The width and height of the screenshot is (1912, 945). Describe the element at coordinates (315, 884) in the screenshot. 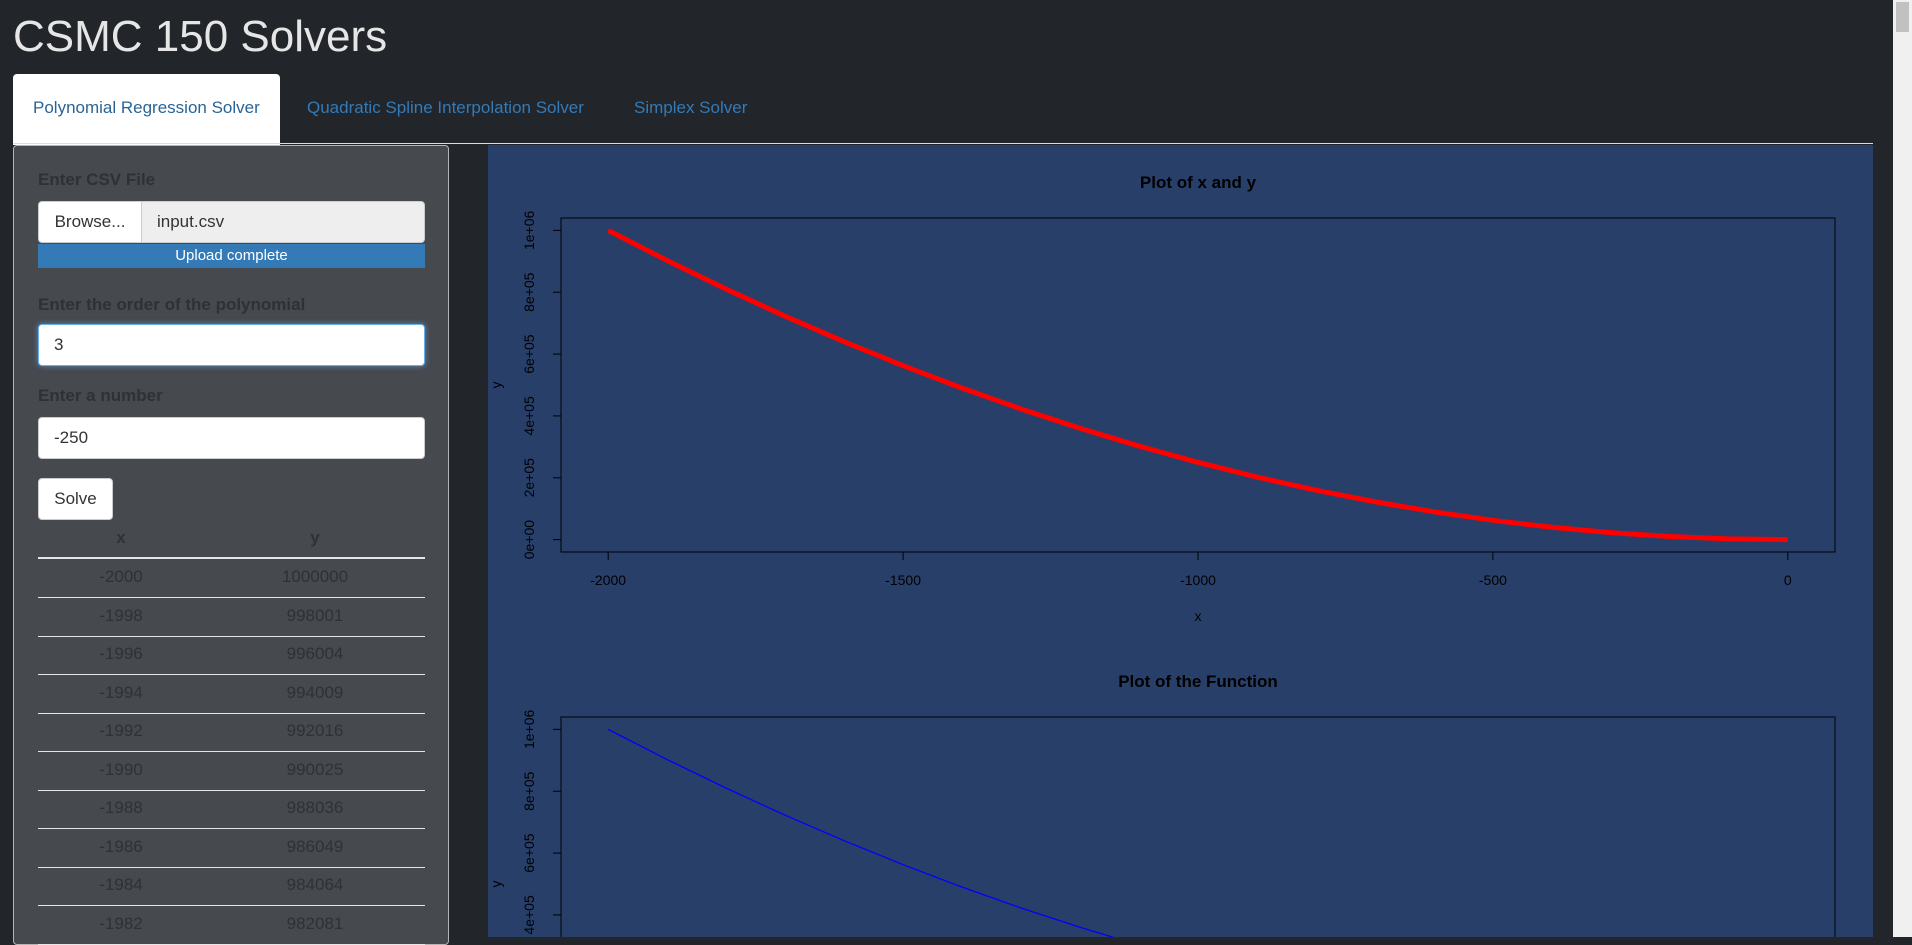

I see `table-cell: 984064` at that location.